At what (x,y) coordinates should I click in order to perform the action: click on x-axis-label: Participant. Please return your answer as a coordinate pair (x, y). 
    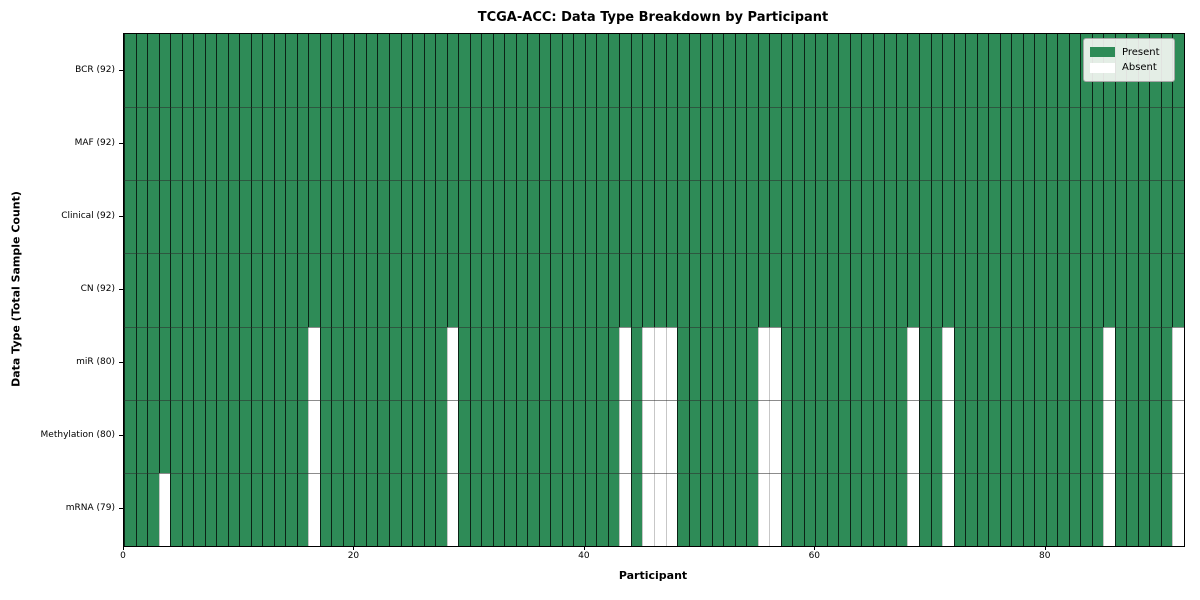
    Looking at the image, I should click on (653, 575).